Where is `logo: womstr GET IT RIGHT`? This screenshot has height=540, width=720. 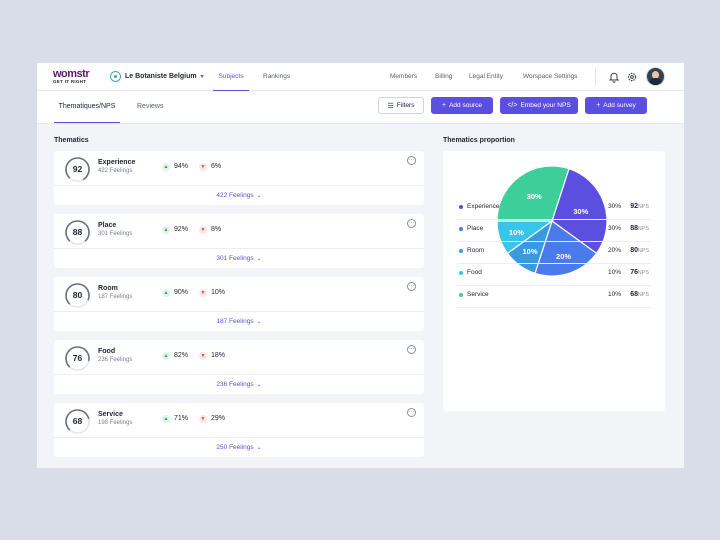
logo: womstr GET IT RIGHT is located at coordinates (75, 77).